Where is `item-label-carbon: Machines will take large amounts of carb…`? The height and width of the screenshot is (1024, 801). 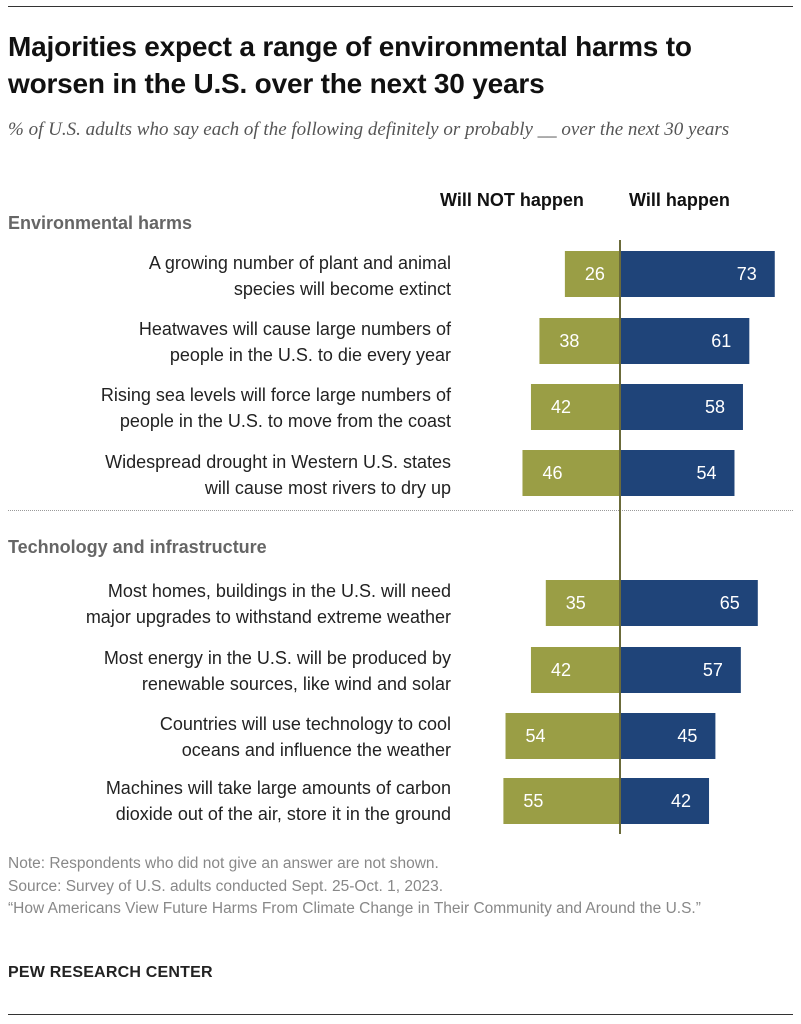 item-label-carbon: Machines will take large amounts of carb… is located at coordinates (225, 801).